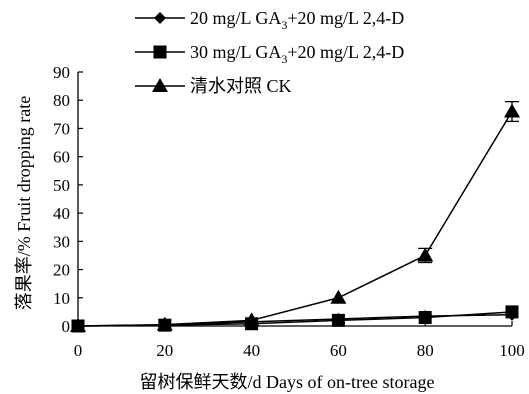  I want to click on legend-label-part: 30 mg/L GA, so click(235, 52).